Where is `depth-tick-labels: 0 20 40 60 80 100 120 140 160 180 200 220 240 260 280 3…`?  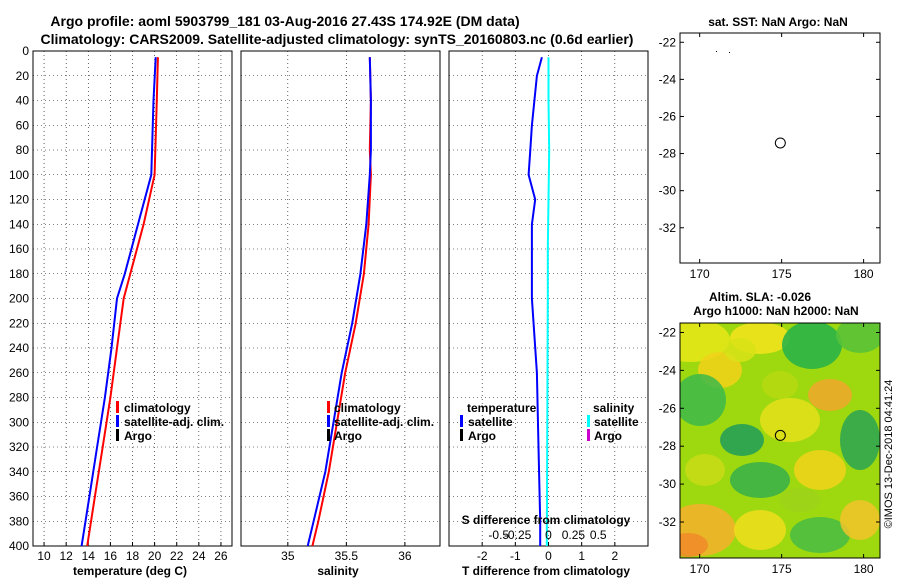 depth-tick-labels: 0 20 40 60 80 100 120 140 160 180 200 220 240 260 280 3… is located at coordinates (19, 298).